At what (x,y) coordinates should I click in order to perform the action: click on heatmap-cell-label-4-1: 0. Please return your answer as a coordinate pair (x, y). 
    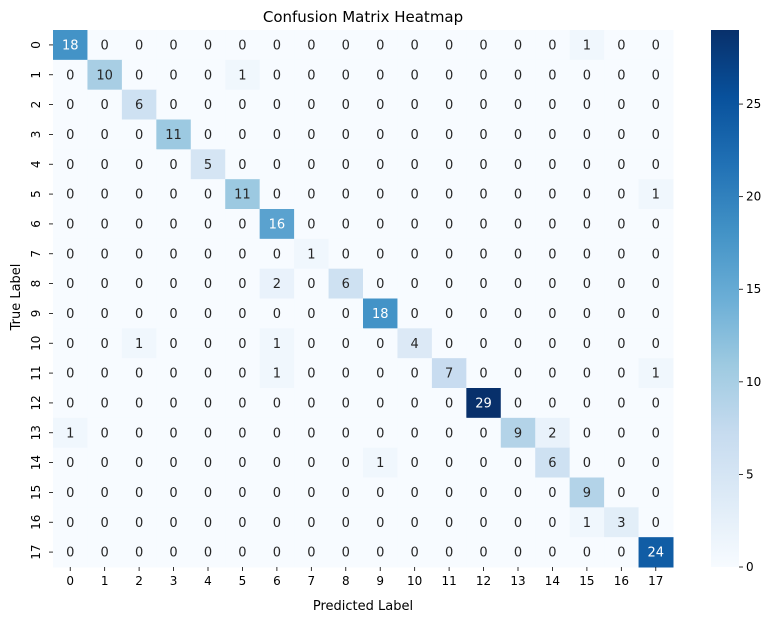
    Looking at the image, I should click on (105, 165).